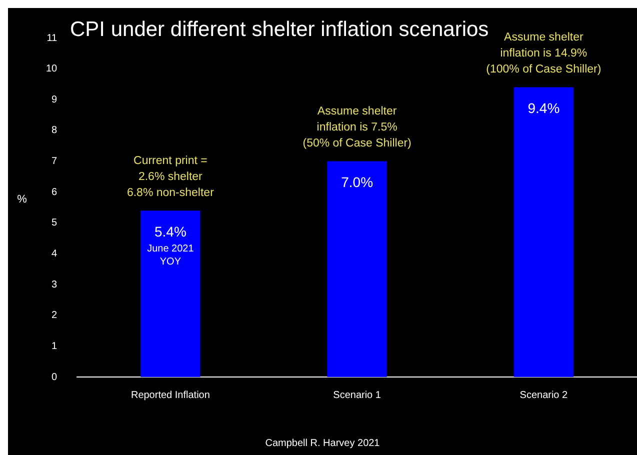  I want to click on y-tick-label: 8, so click(55, 130).